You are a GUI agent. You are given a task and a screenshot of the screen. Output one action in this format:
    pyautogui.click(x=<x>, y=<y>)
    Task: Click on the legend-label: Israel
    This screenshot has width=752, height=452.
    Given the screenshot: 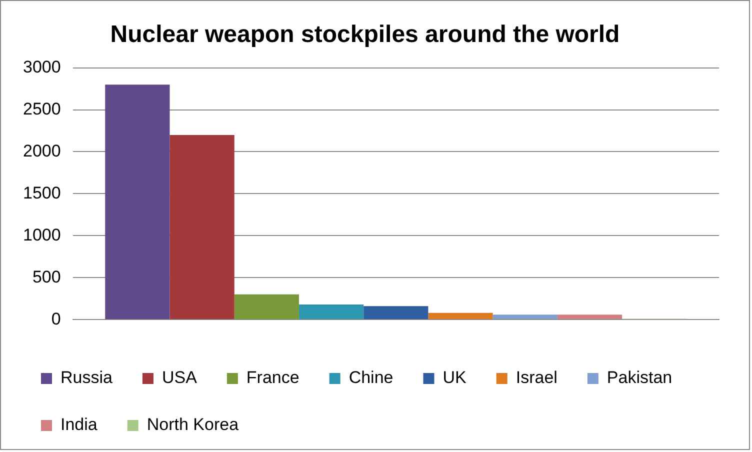 What is the action you would take?
    pyautogui.click(x=537, y=378)
    